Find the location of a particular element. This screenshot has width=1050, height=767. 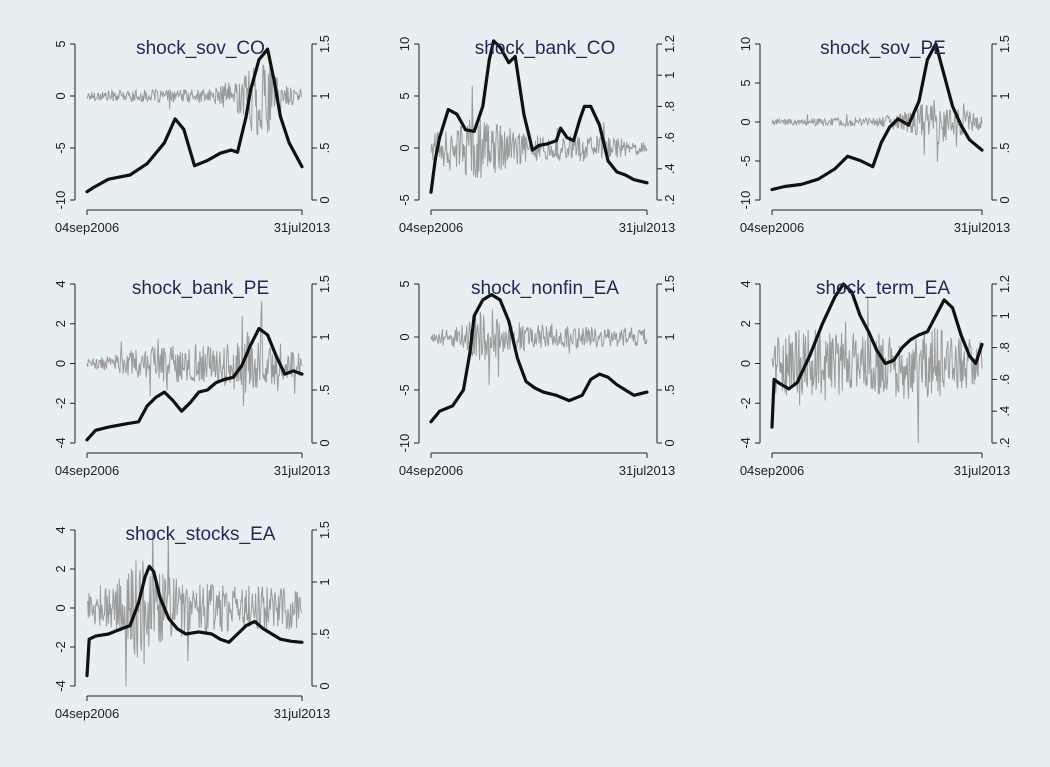

panel-title: shock_bank_PE is located at coordinates (200, 288).